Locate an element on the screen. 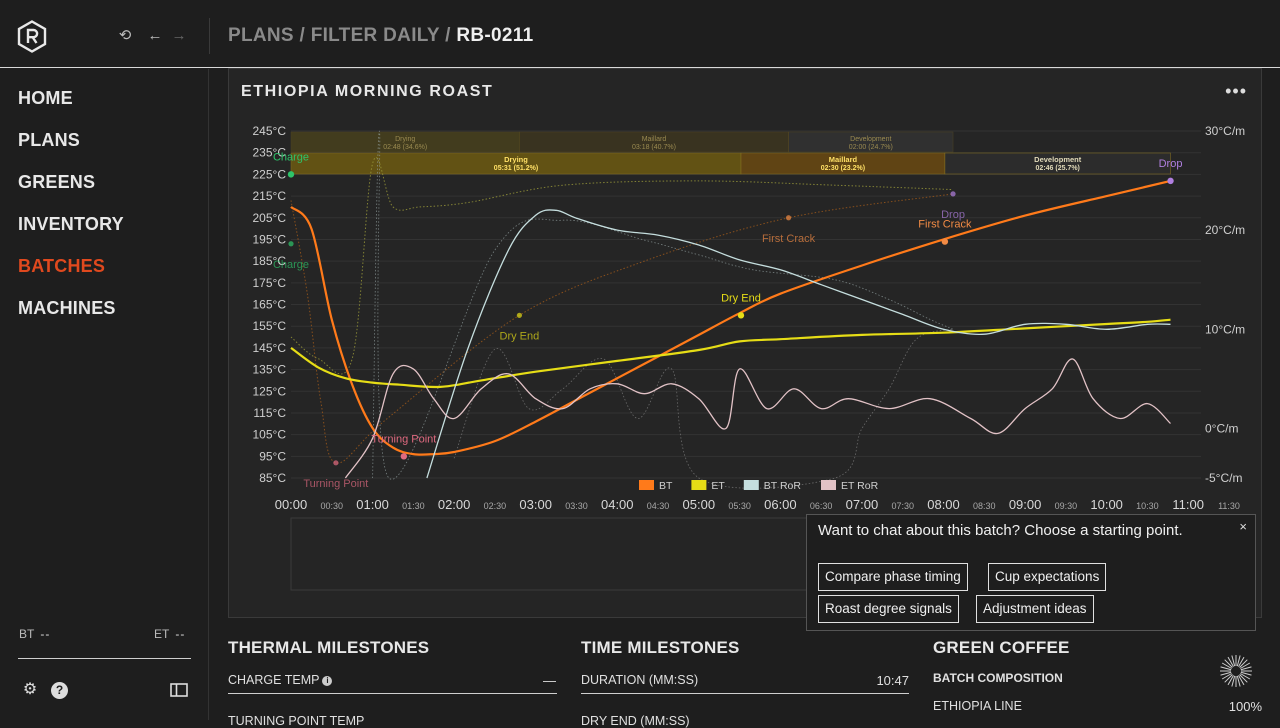 This screenshot has width=1280, height=728. x-tick-label: 11:00 is located at coordinates (1188, 504).